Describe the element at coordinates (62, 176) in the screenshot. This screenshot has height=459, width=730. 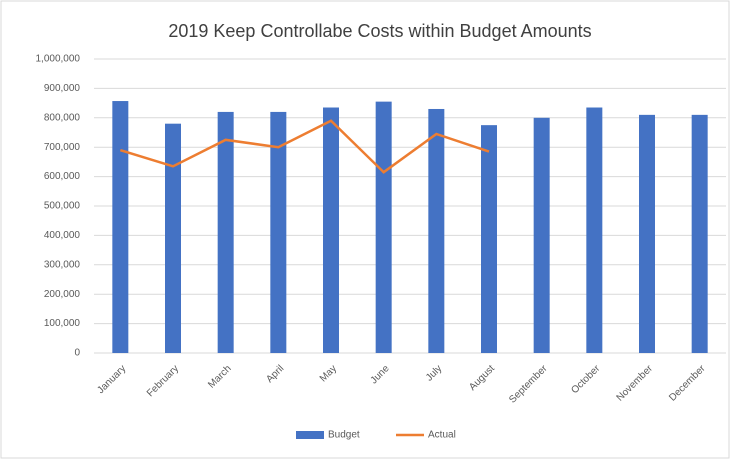
I see `y-tick-label: 600,000` at that location.